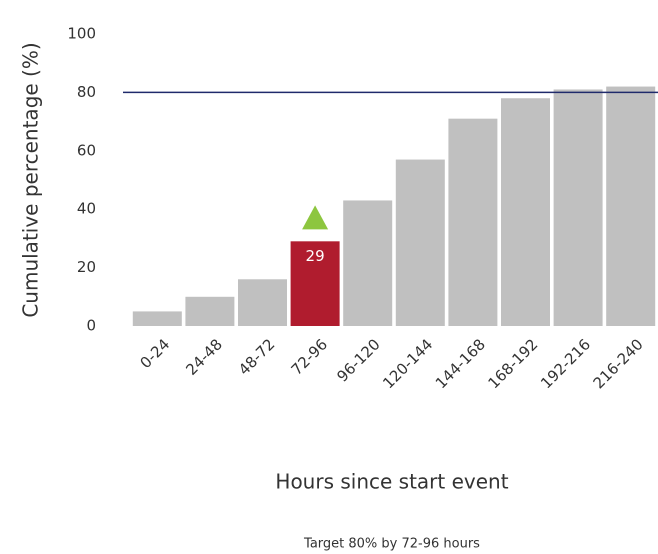 The width and height of the screenshot is (658, 554). Describe the element at coordinates (618, 363) in the screenshot. I see `x-tick-label: 216-240` at that location.